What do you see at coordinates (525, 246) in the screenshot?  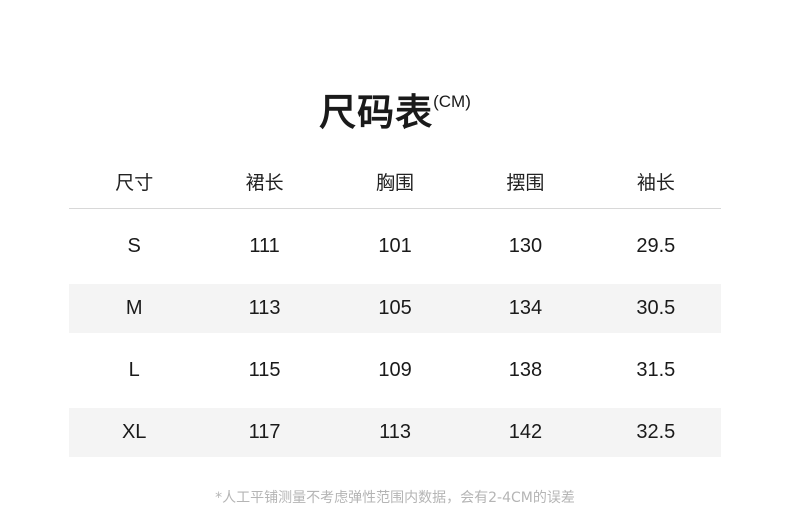 I see `cell: 130` at bounding box center [525, 246].